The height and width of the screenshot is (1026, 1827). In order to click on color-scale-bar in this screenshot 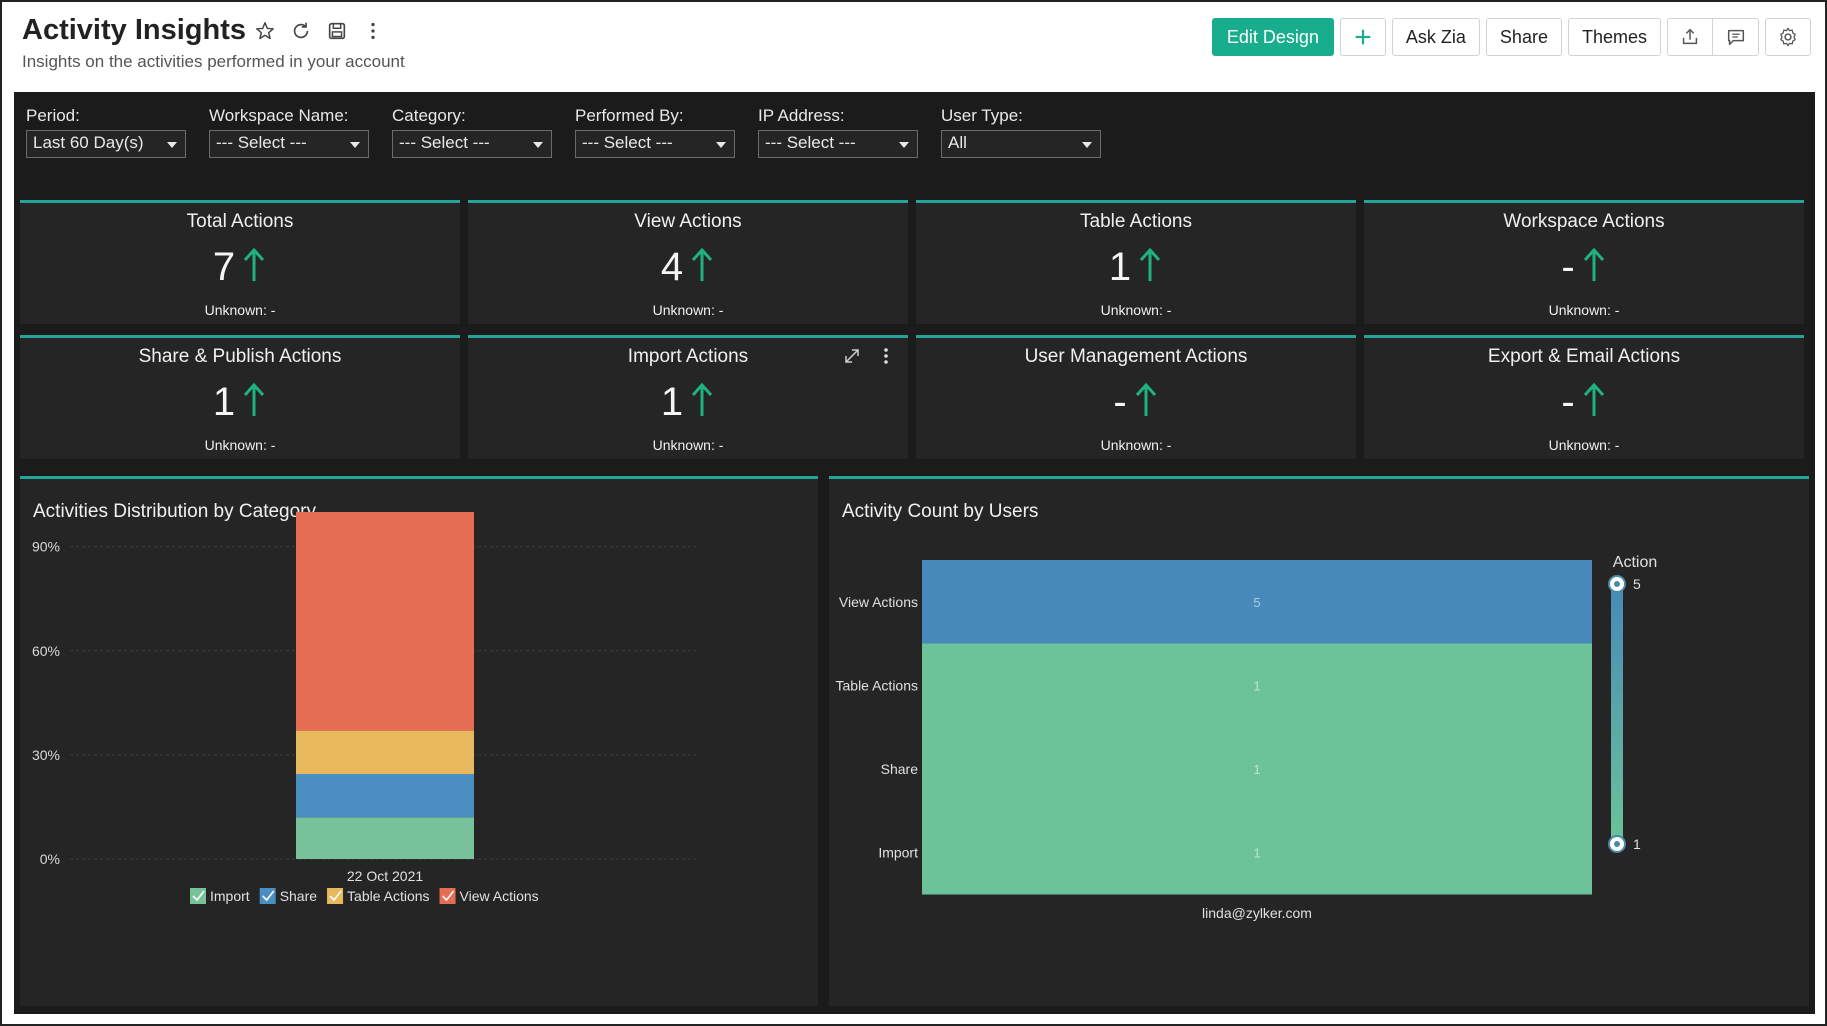, I will do `click(1617, 714)`.